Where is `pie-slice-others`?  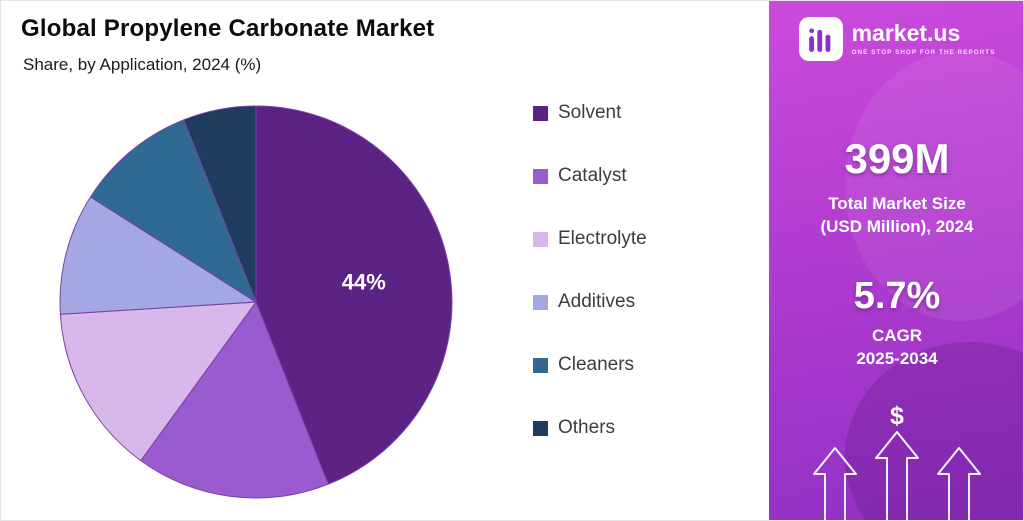
pie-slice-others is located at coordinates (220, 204).